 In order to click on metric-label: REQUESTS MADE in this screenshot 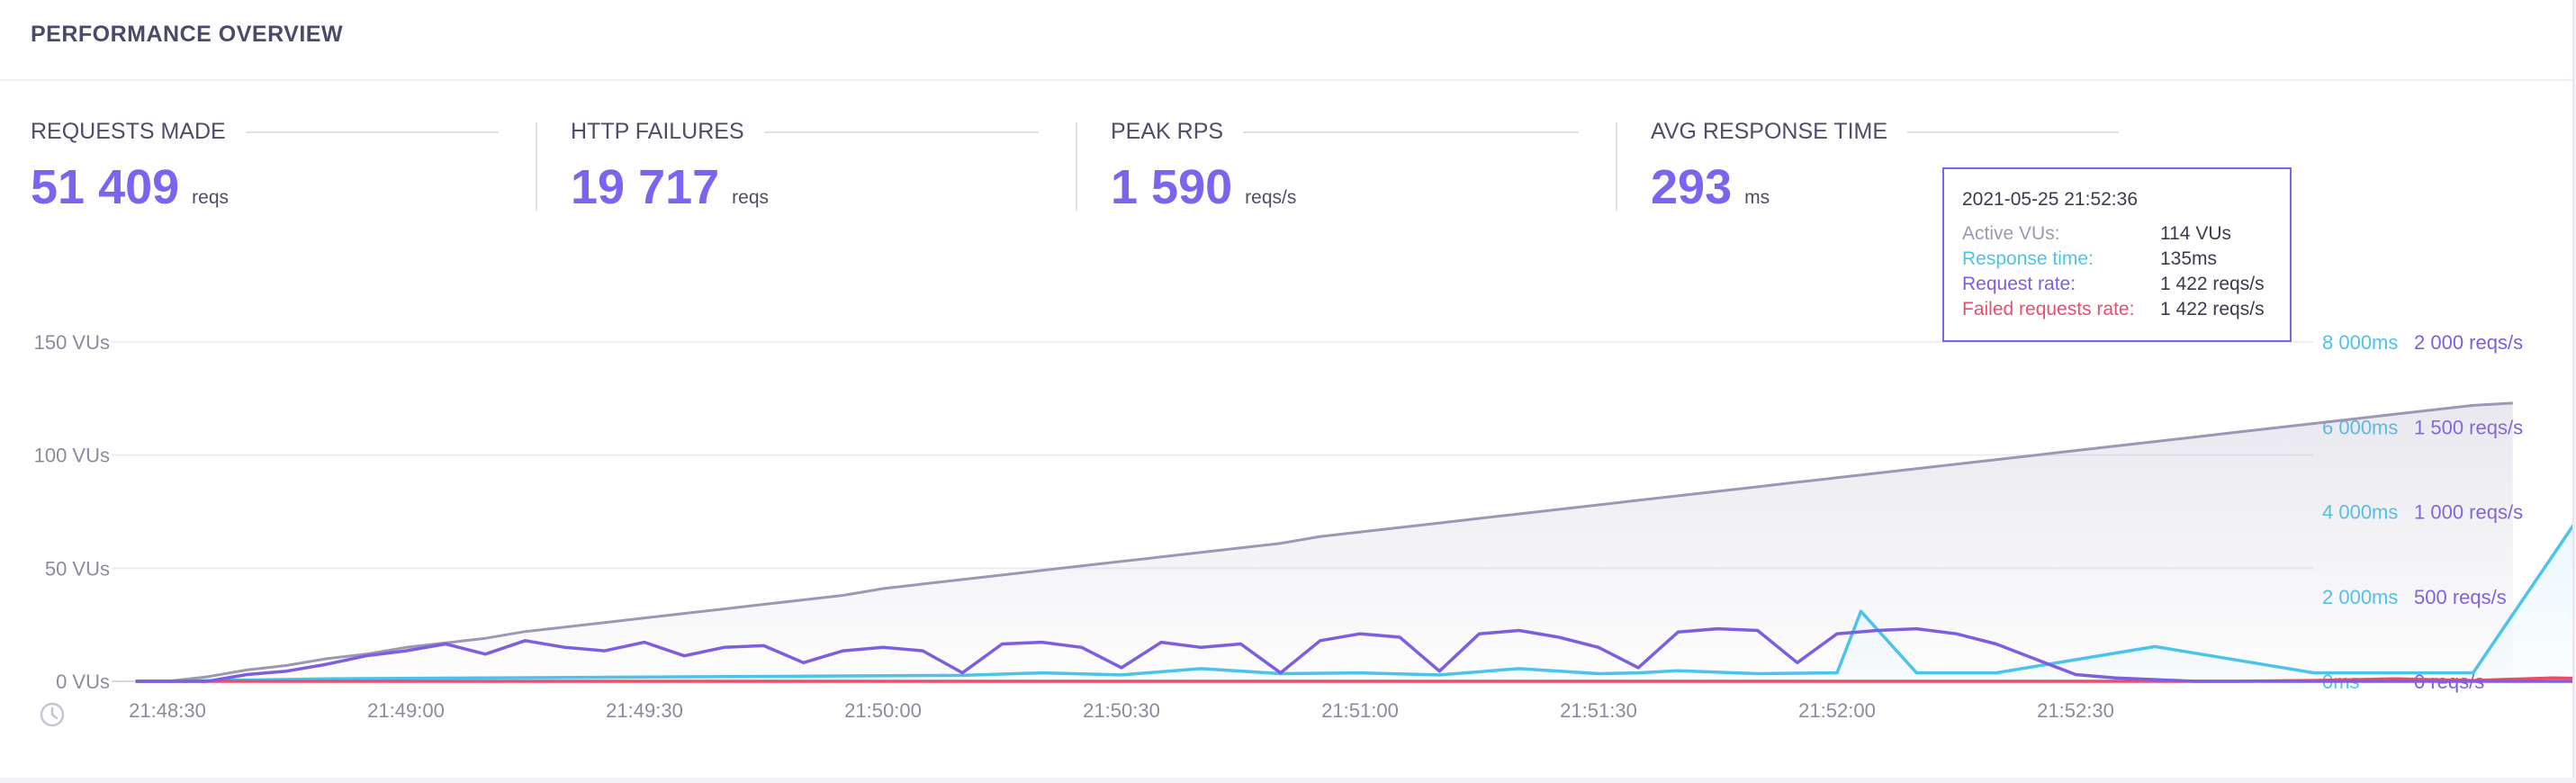, I will do `click(128, 131)`.